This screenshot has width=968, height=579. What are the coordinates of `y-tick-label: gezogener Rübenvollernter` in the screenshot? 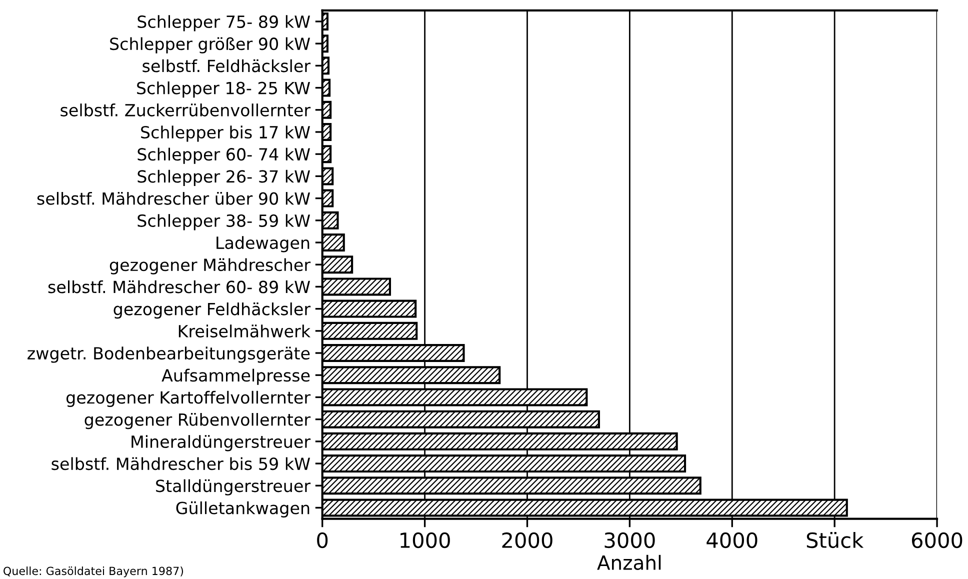 It's located at (197, 421).